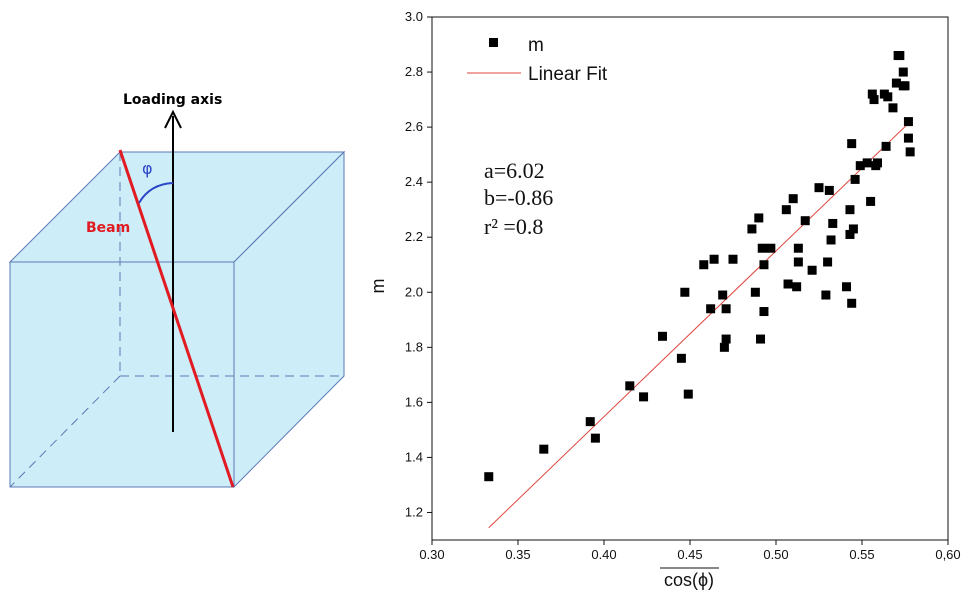  What do you see at coordinates (517, 554) in the screenshot?
I see `x-tick-label: 0.35` at bounding box center [517, 554].